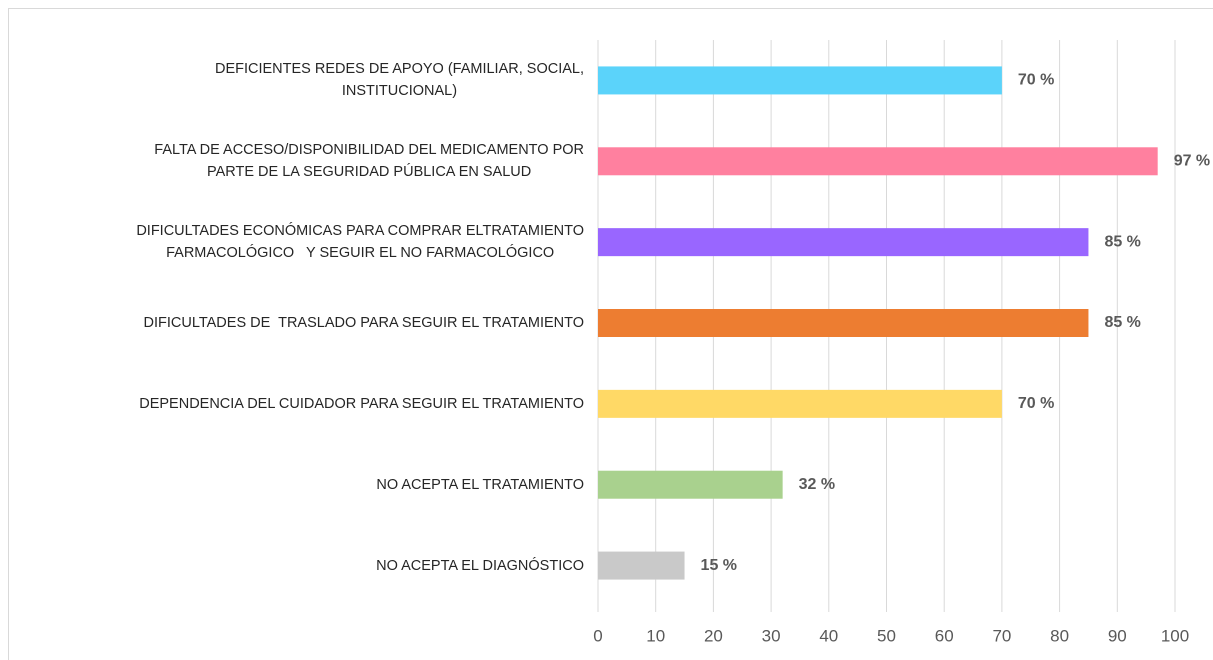 The image size is (1213, 660). I want to click on x-tick-label: 10, so click(655, 635).